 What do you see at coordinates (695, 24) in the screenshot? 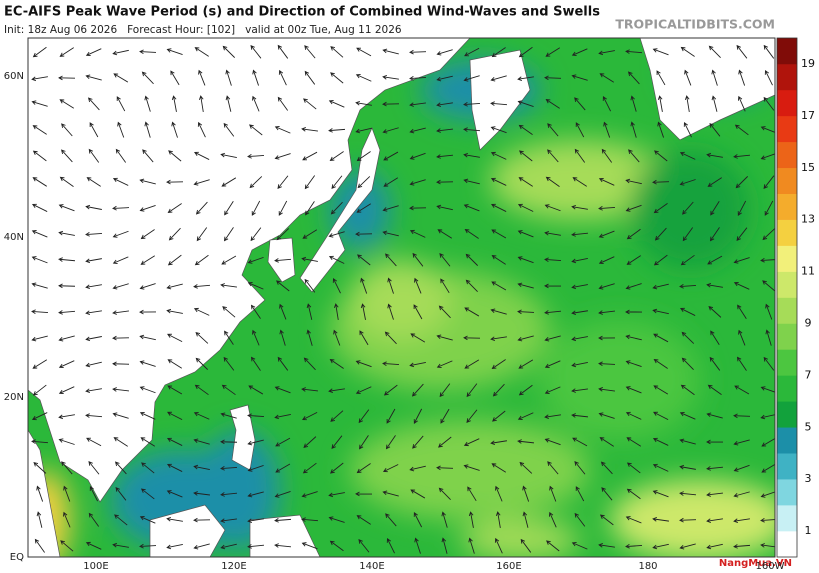
I see `source: TROPICALTIDBITS.COM` at bounding box center [695, 24].